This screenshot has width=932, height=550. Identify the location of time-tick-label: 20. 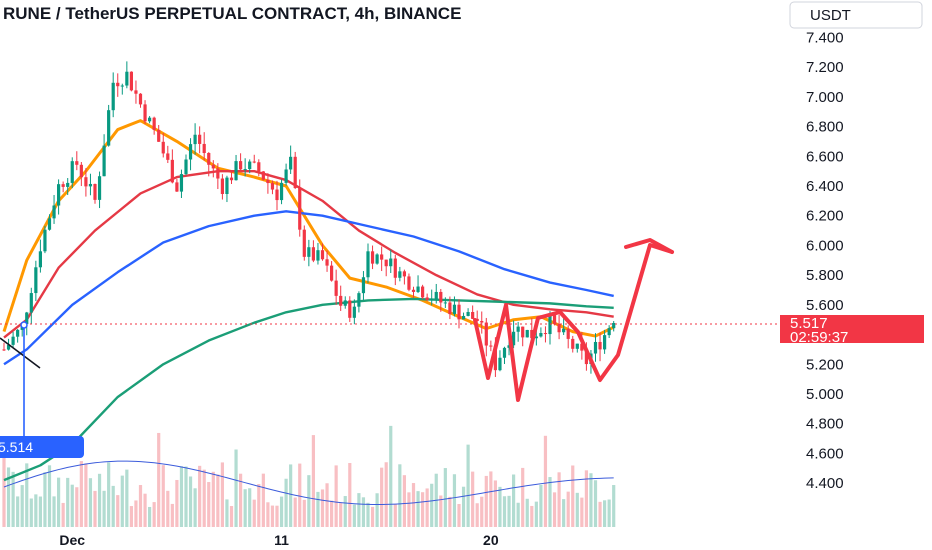
(491, 540).